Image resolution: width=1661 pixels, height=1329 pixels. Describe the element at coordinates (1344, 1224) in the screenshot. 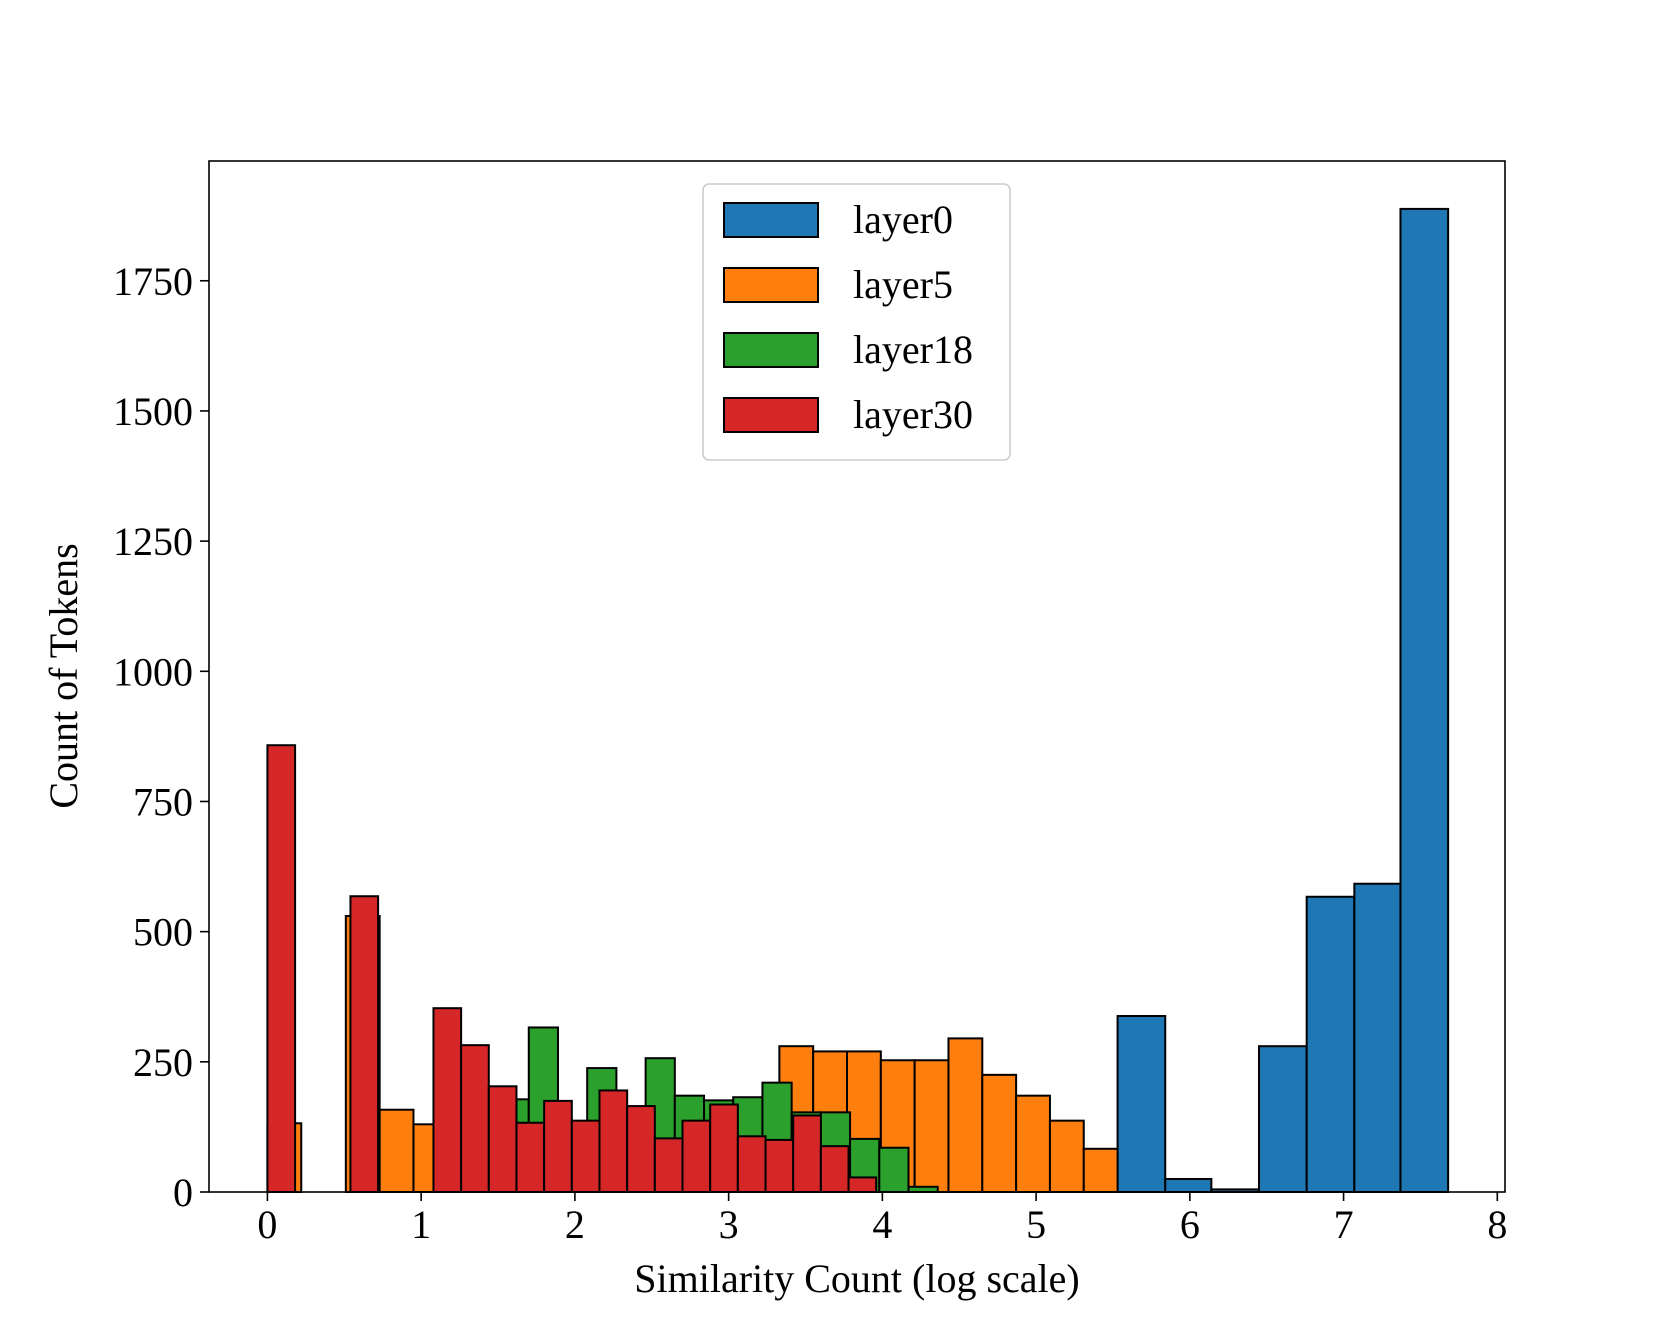

I see `x-tick-label: 7` at that location.